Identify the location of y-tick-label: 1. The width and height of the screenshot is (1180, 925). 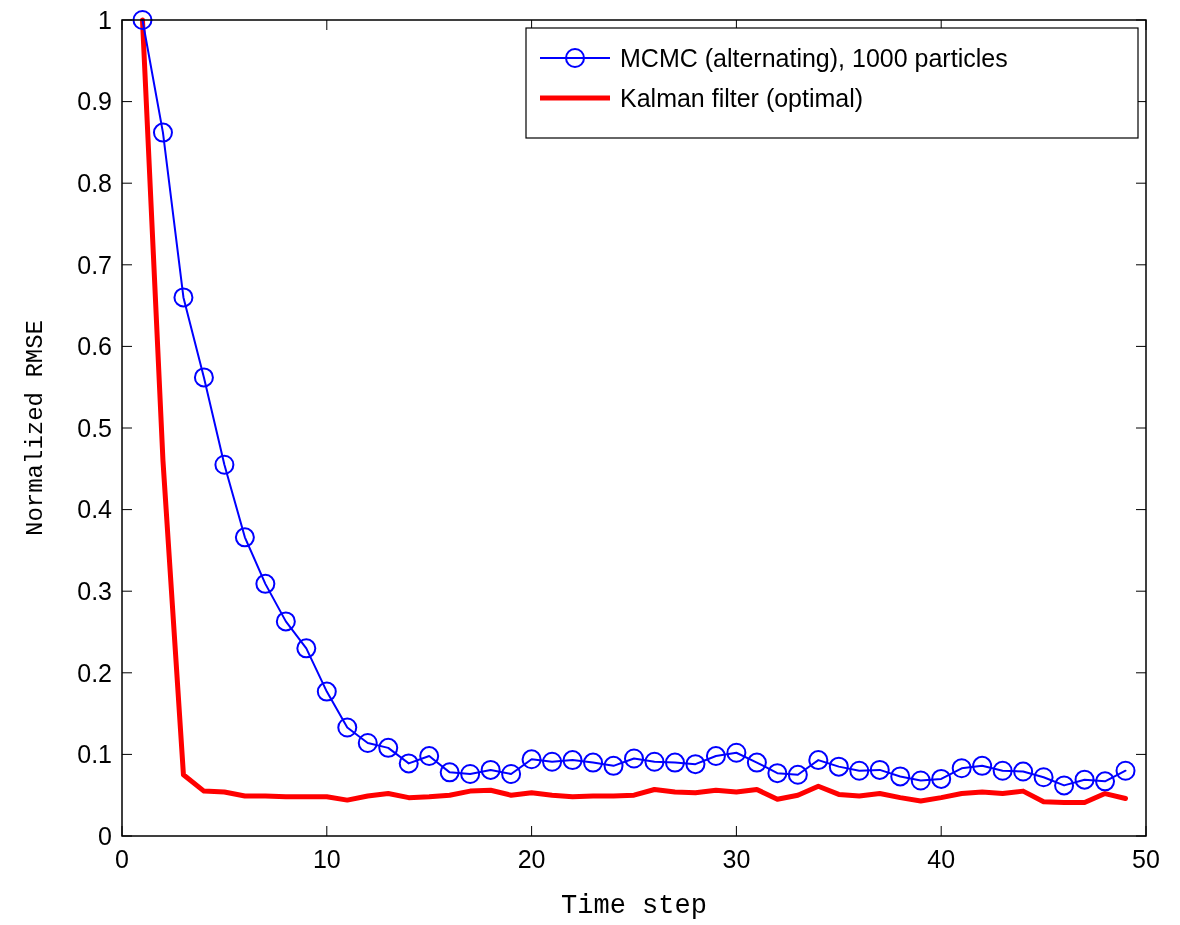
(105, 19).